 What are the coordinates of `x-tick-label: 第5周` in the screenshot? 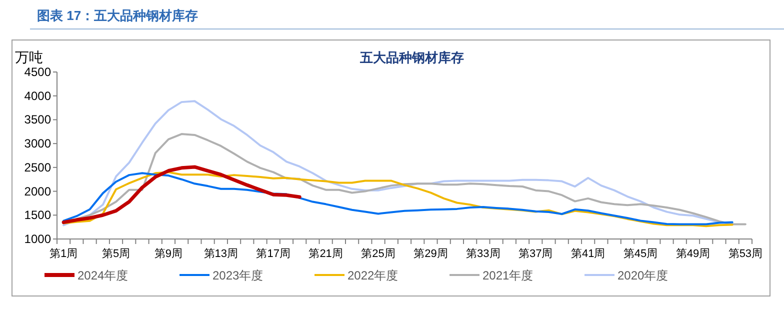 It's located at (116, 254).